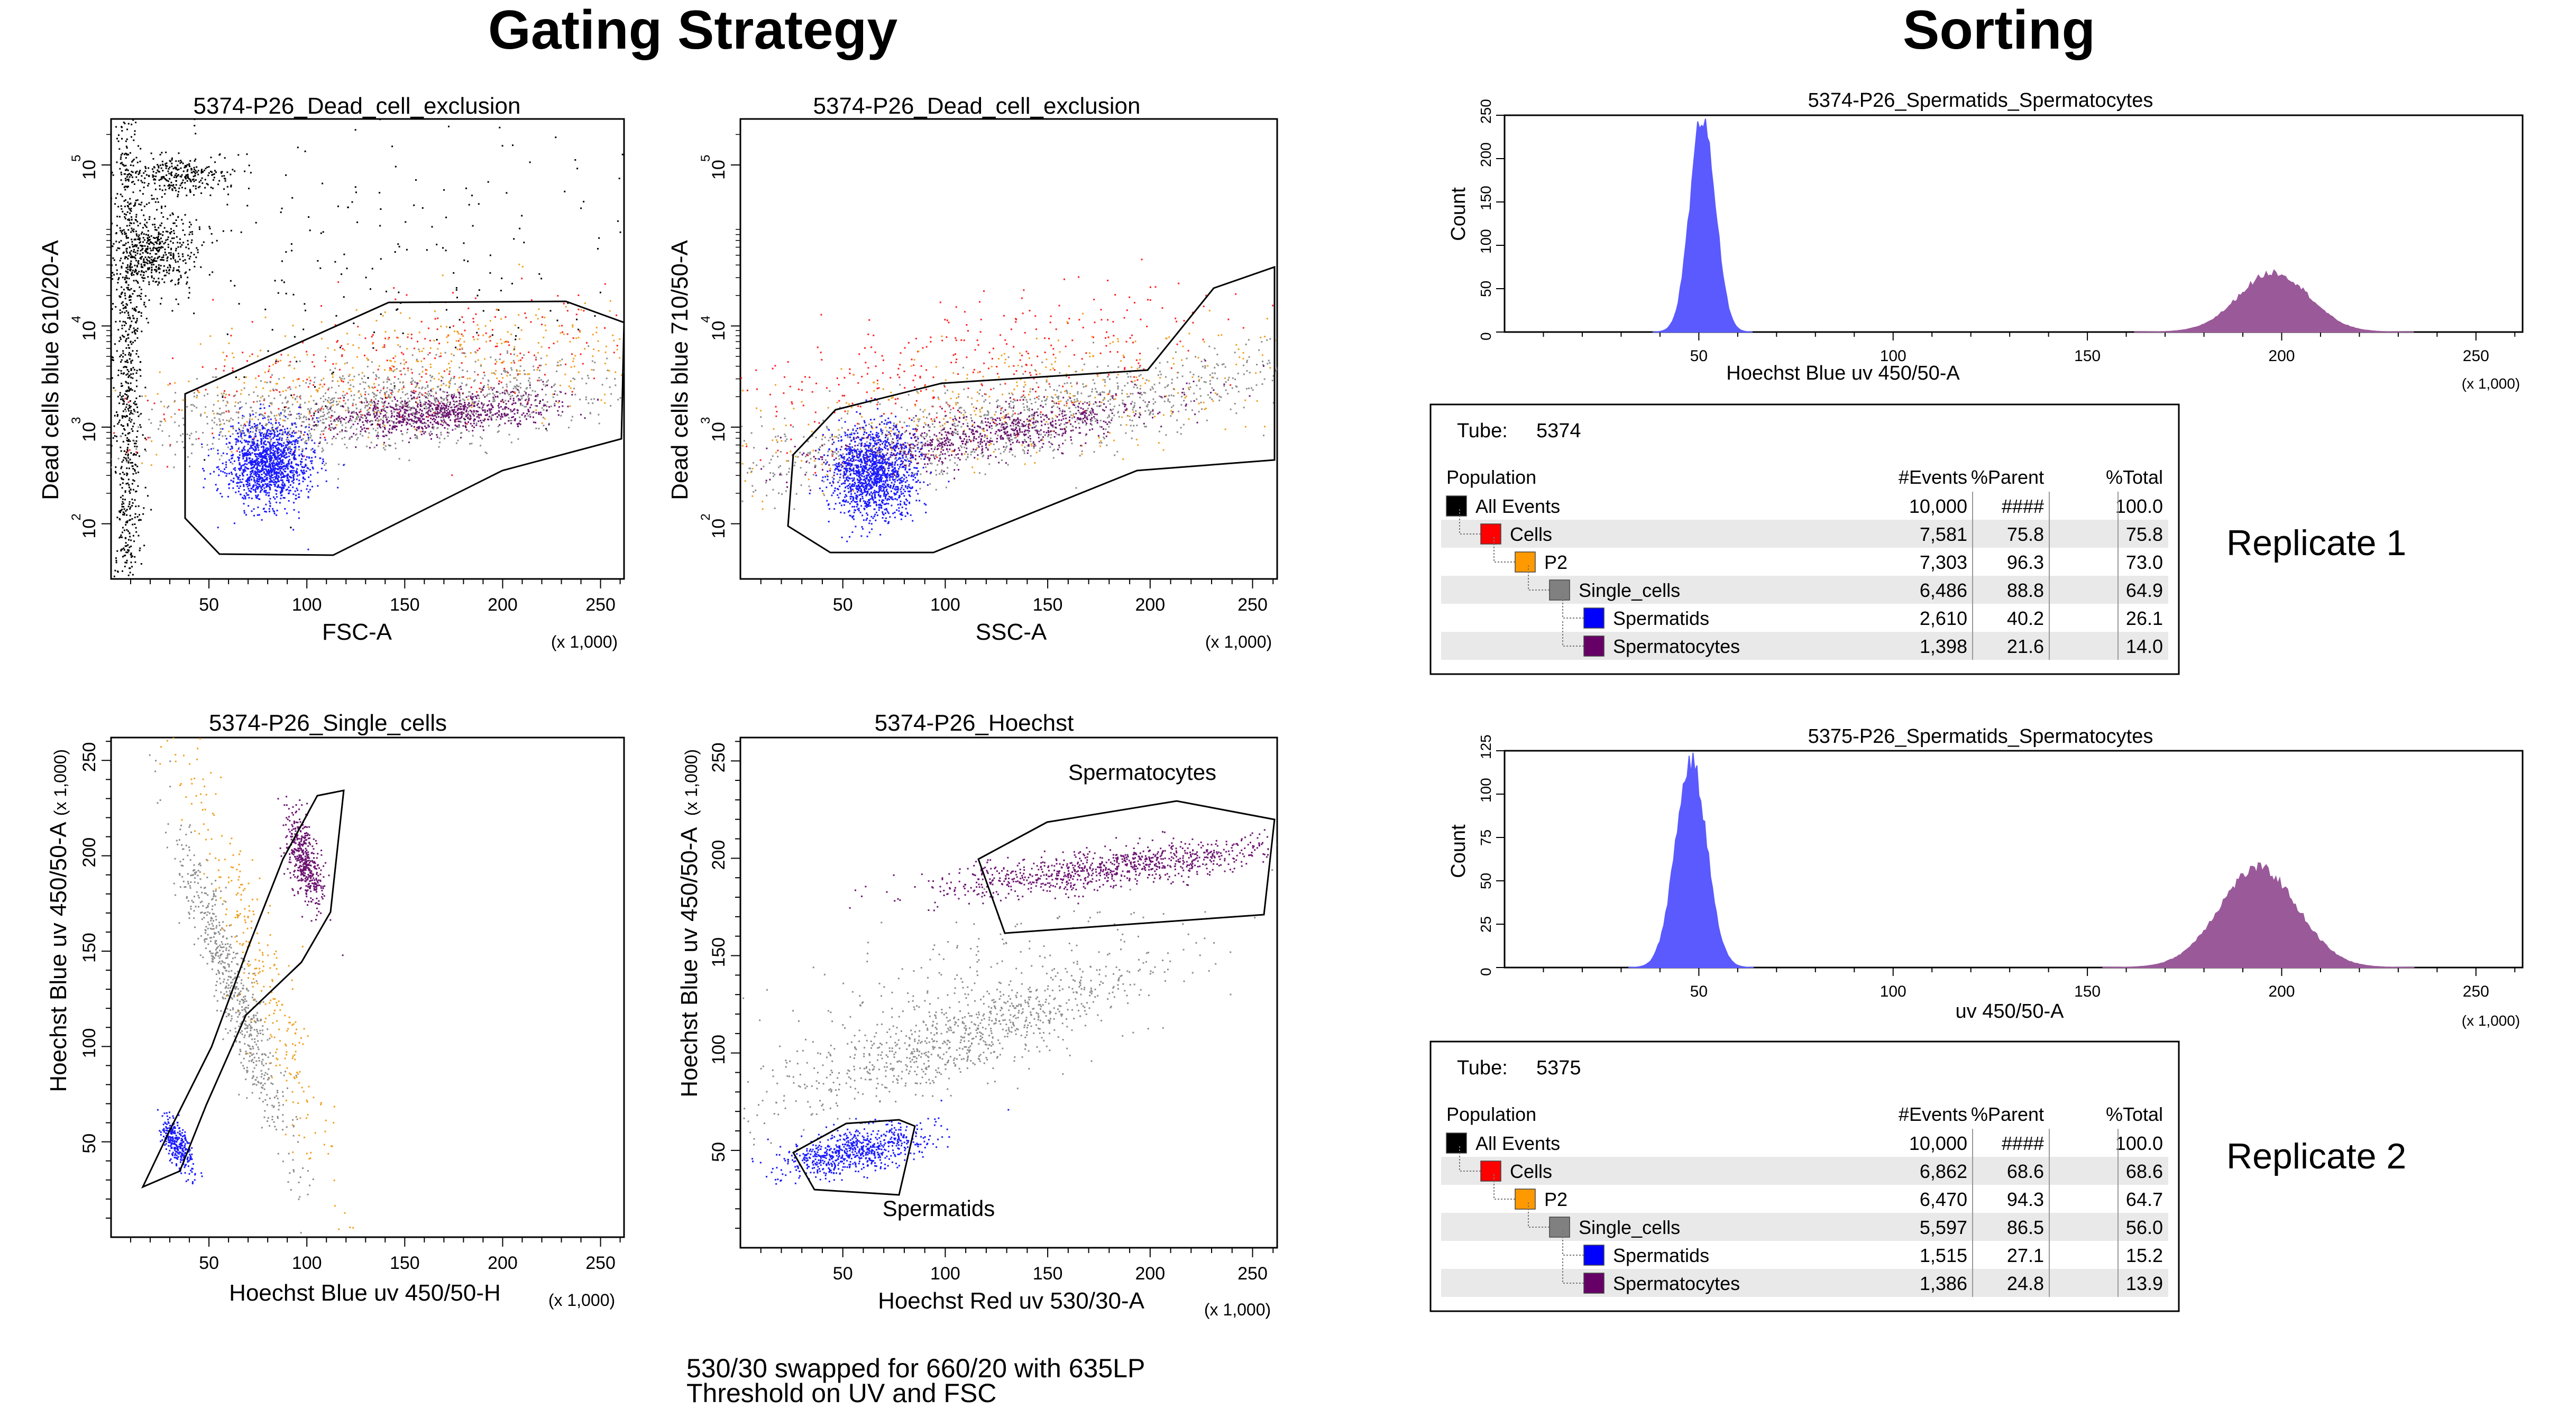  Describe the element at coordinates (693, 30) in the screenshot. I see `heading-gating: Gating Strategy` at that location.